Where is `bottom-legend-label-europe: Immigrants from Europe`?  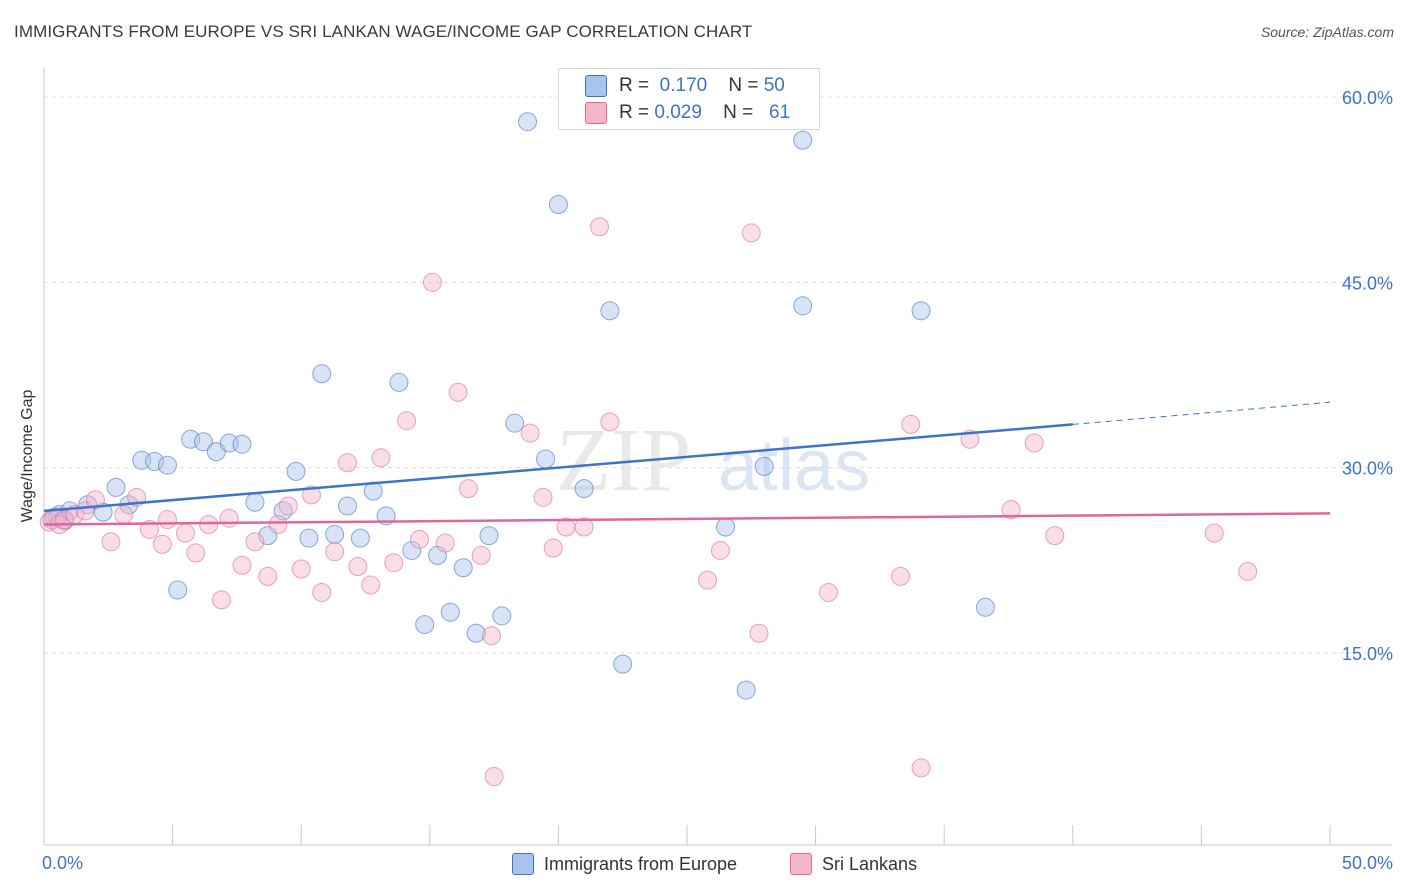 bottom-legend-label-europe: Immigrants from Europe is located at coordinates (641, 863).